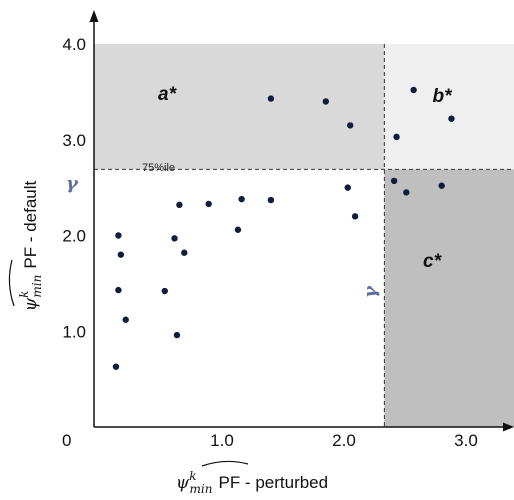 Image resolution: width=514 pixels, height=500 pixels. I want to click on region-a-label: a*, so click(168, 94).